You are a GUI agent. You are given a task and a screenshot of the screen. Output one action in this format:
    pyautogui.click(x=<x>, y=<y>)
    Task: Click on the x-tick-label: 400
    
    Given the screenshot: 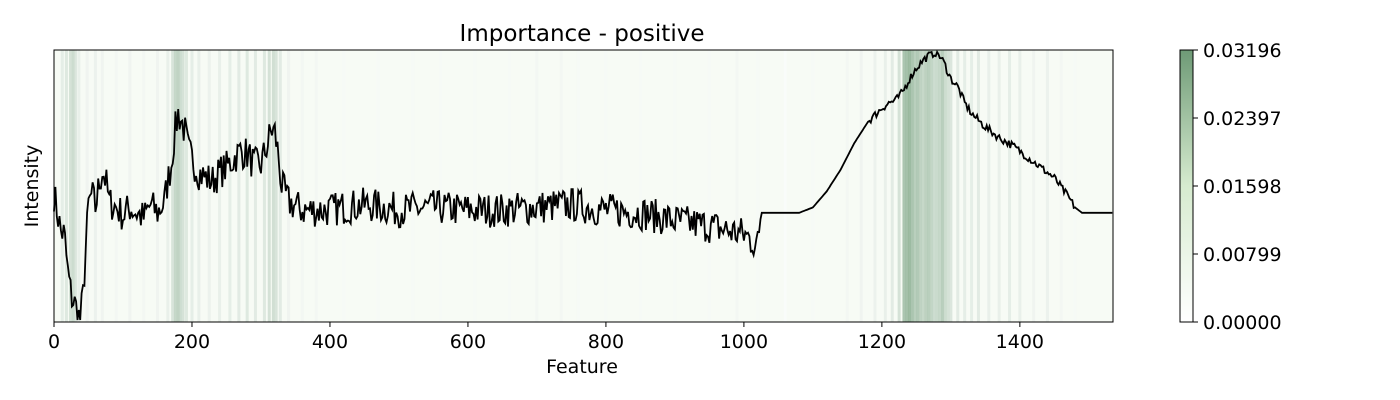 What is the action you would take?
    pyautogui.click(x=330, y=342)
    